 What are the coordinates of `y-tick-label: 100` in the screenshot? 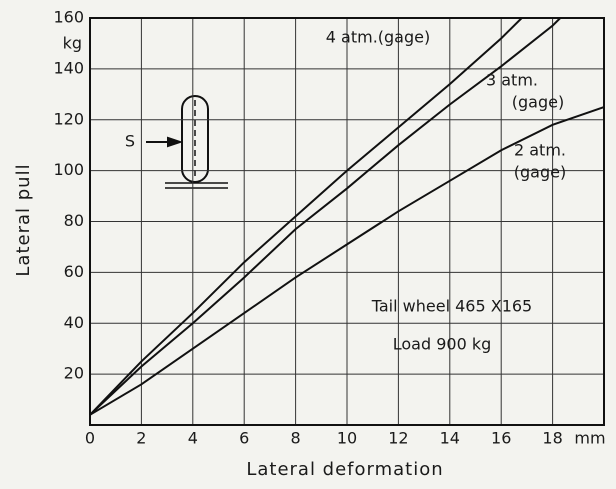 It's located at (68, 169).